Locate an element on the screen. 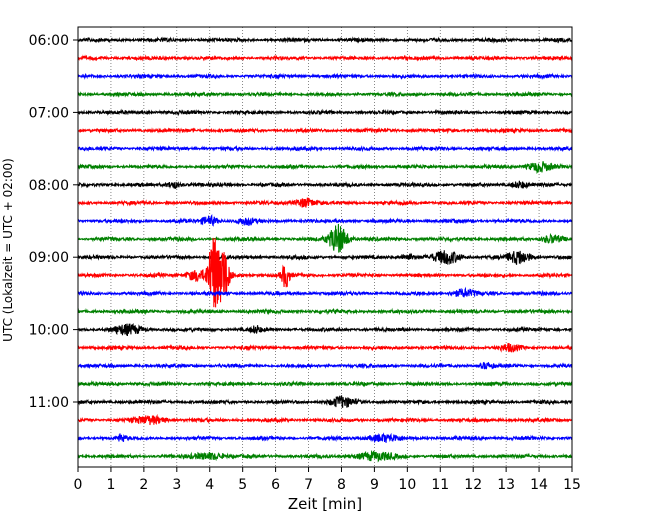 The image size is (650, 520). x-axis-label: Zeit [min] is located at coordinates (325, 504).